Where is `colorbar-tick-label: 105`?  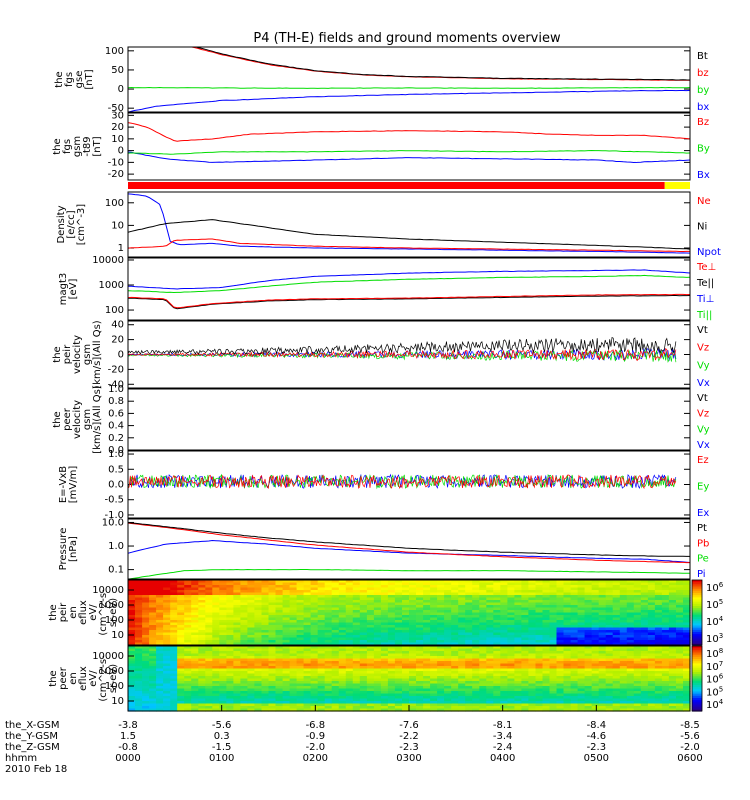
colorbar-tick-label: 105 is located at coordinates (714, 604).